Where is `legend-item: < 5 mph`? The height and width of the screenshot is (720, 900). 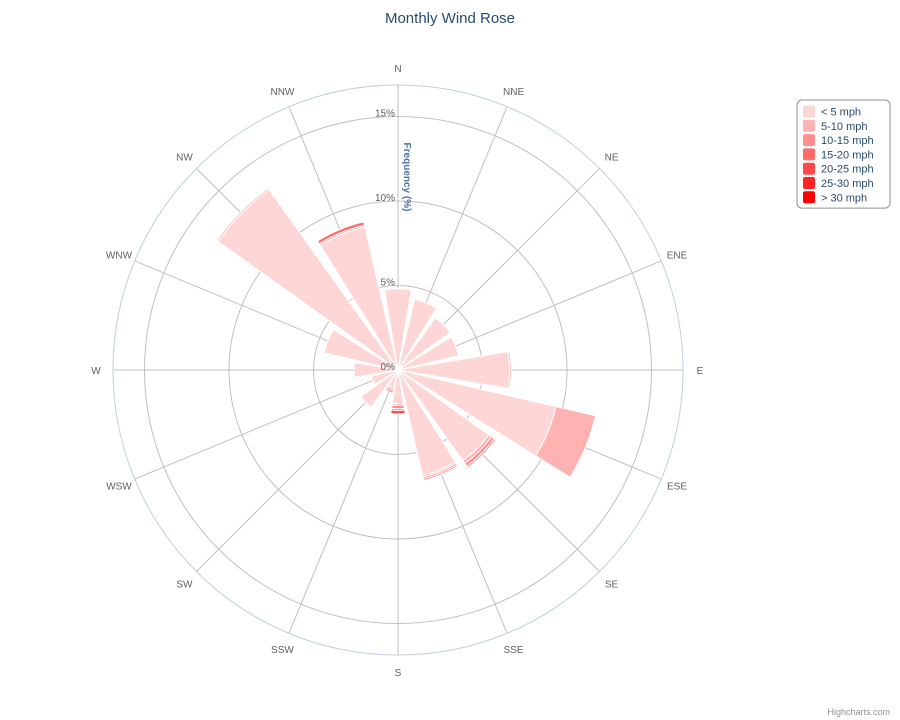 legend-item: < 5 mph is located at coordinates (832, 112).